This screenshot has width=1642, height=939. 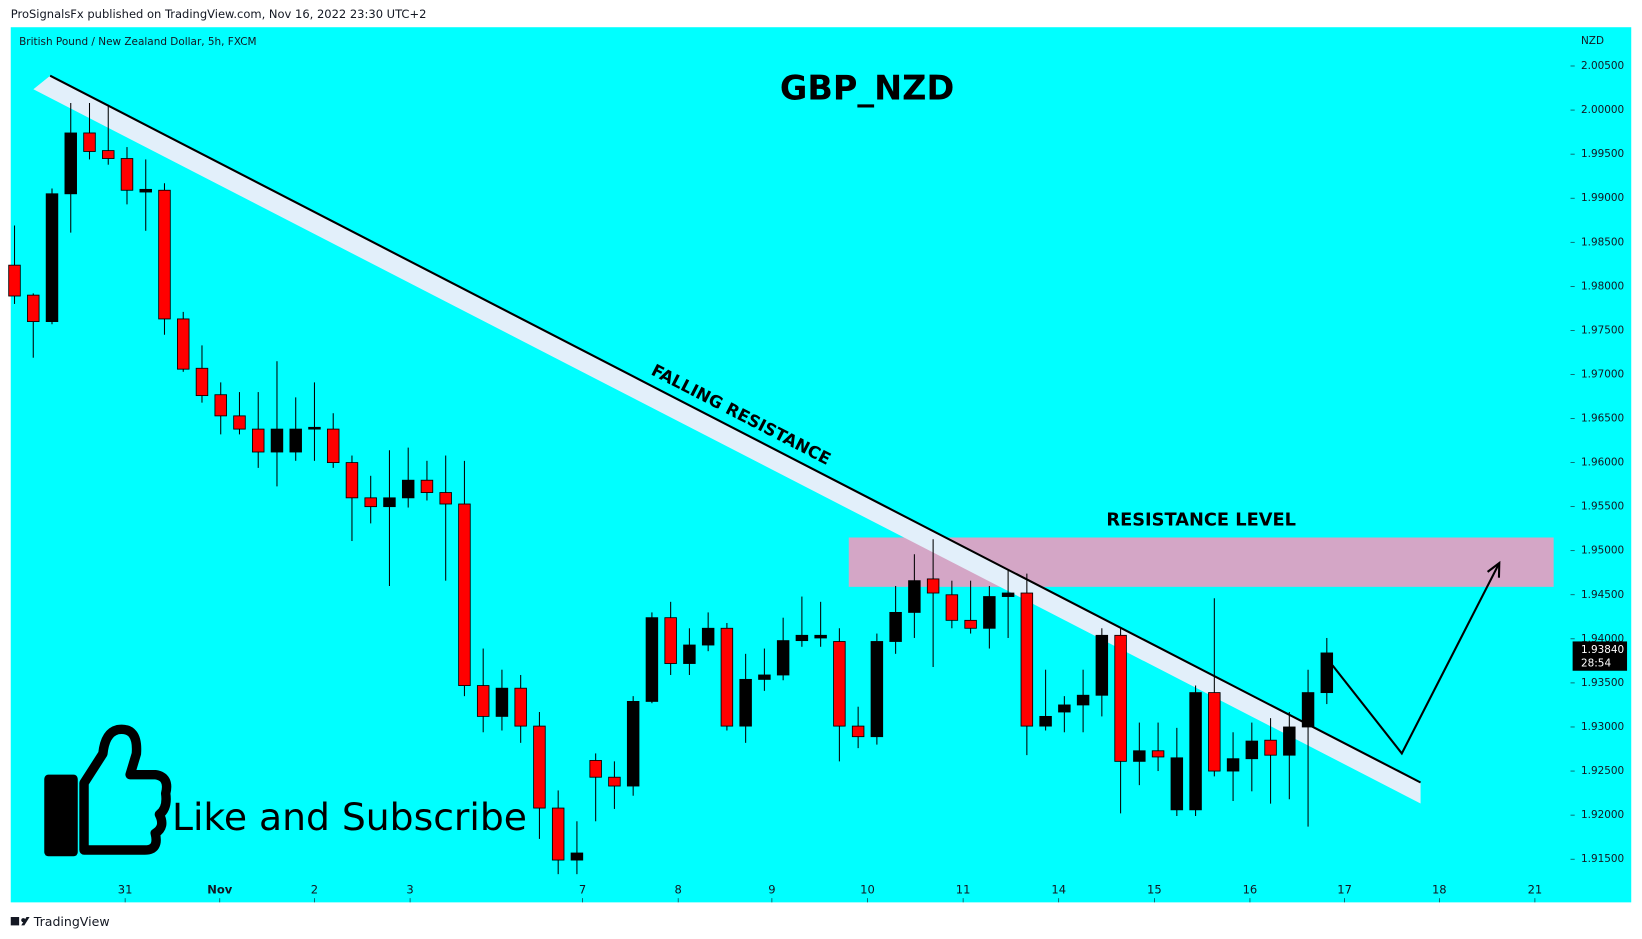 What do you see at coordinates (1592, 41) in the screenshot?
I see `y-unit: NZD` at bounding box center [1592, 41].